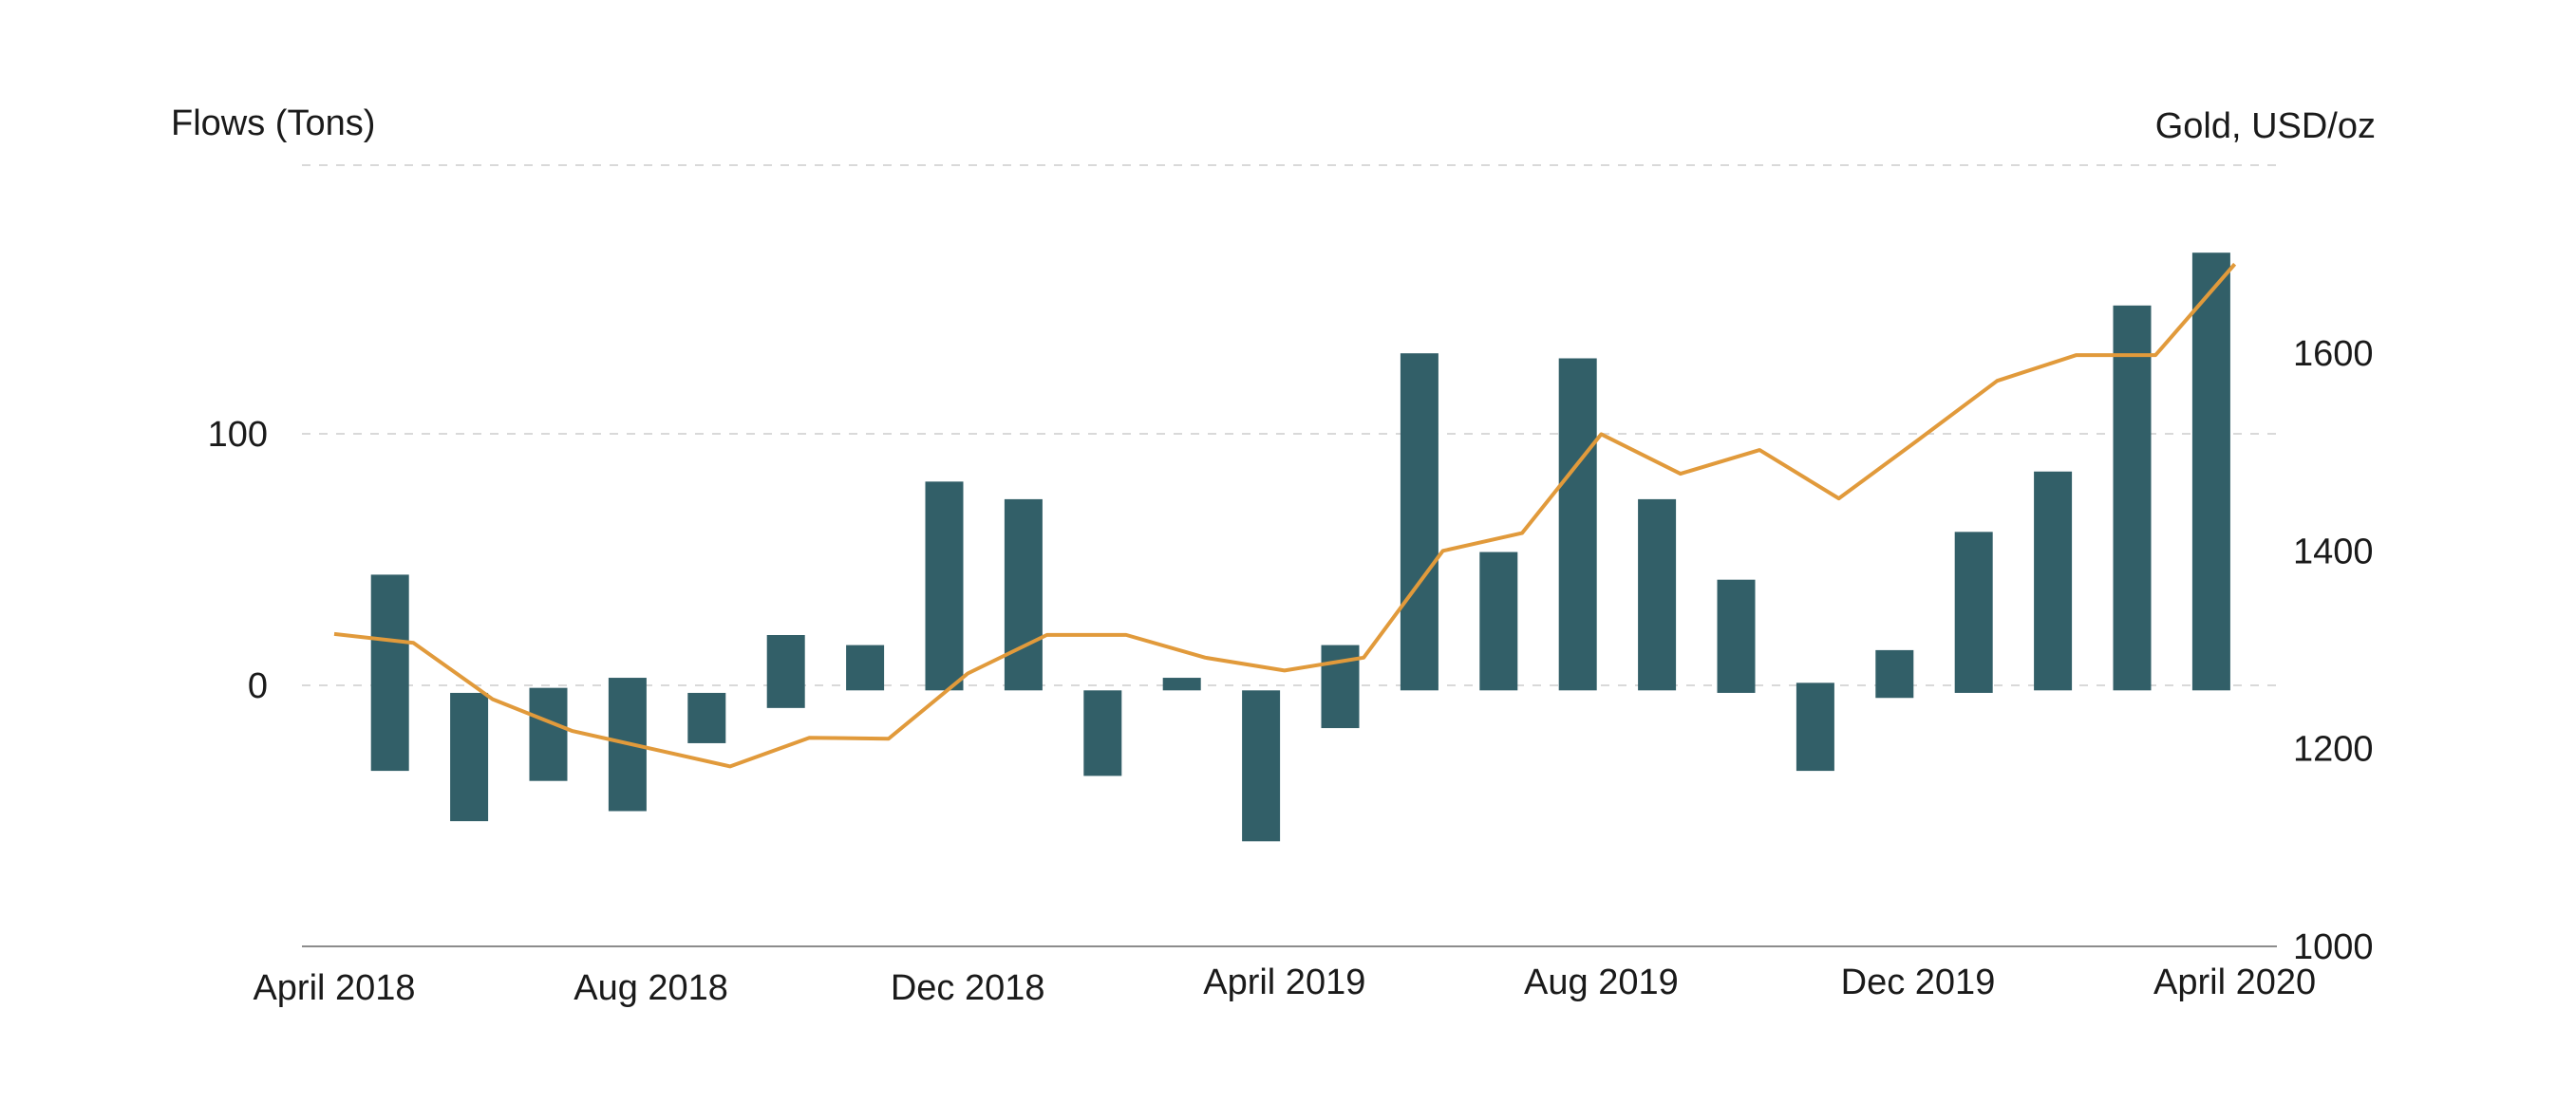 The height and width of the screenshot is (1103, 2576). I want to click on right-tick-label: 1200, so click(2333, 750).